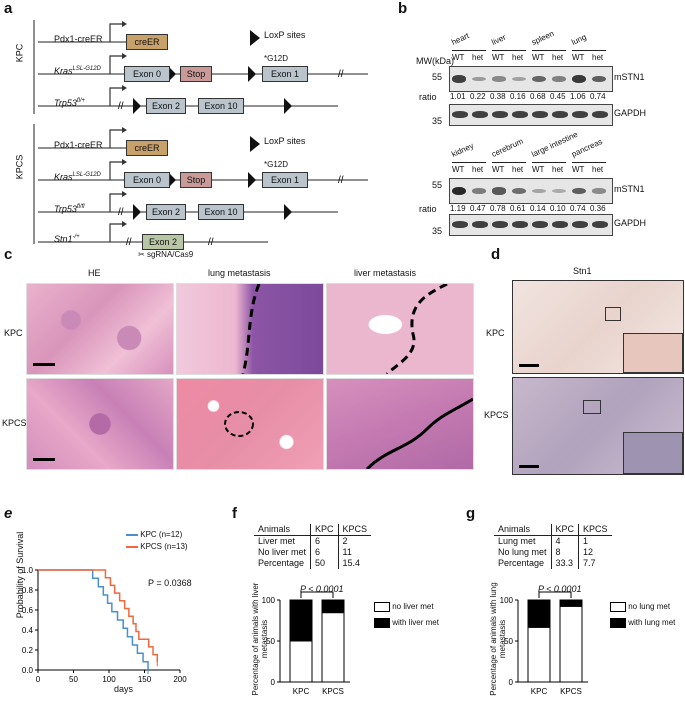  Describe the element at coordinates (70, 103) in the screenshot. I see `trp53-label: Trp53fl/+` at that location.